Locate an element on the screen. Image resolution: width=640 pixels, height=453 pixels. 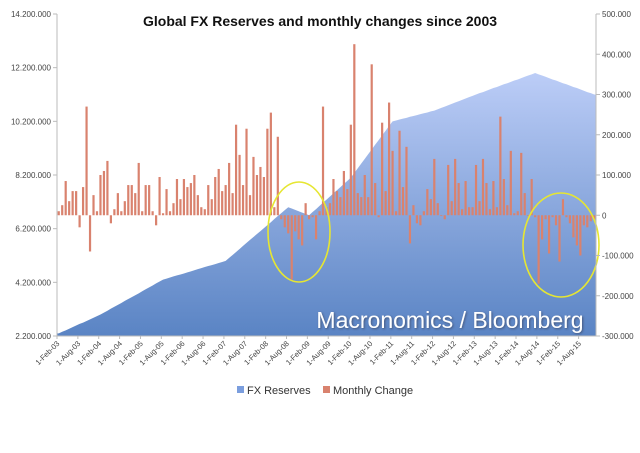
right-tick-label: 300.000 is located at coordinates (616, 95).